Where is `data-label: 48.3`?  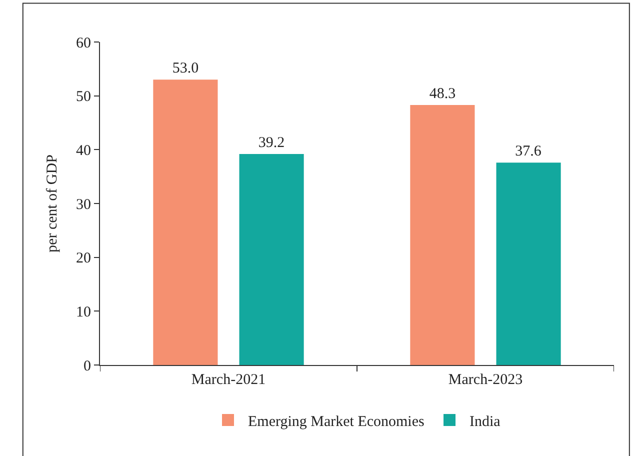
data-label: 48.3 is located at coordinates (442, 94).